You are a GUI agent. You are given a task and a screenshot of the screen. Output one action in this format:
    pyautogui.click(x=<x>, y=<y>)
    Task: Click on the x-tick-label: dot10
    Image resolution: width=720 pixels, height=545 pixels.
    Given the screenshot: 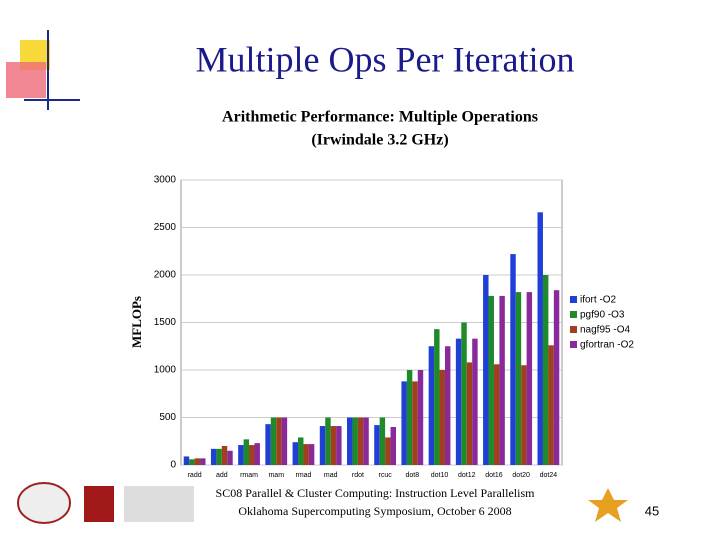 What is the action you would take?
    pyautogui.click(x=440, y=475)
    